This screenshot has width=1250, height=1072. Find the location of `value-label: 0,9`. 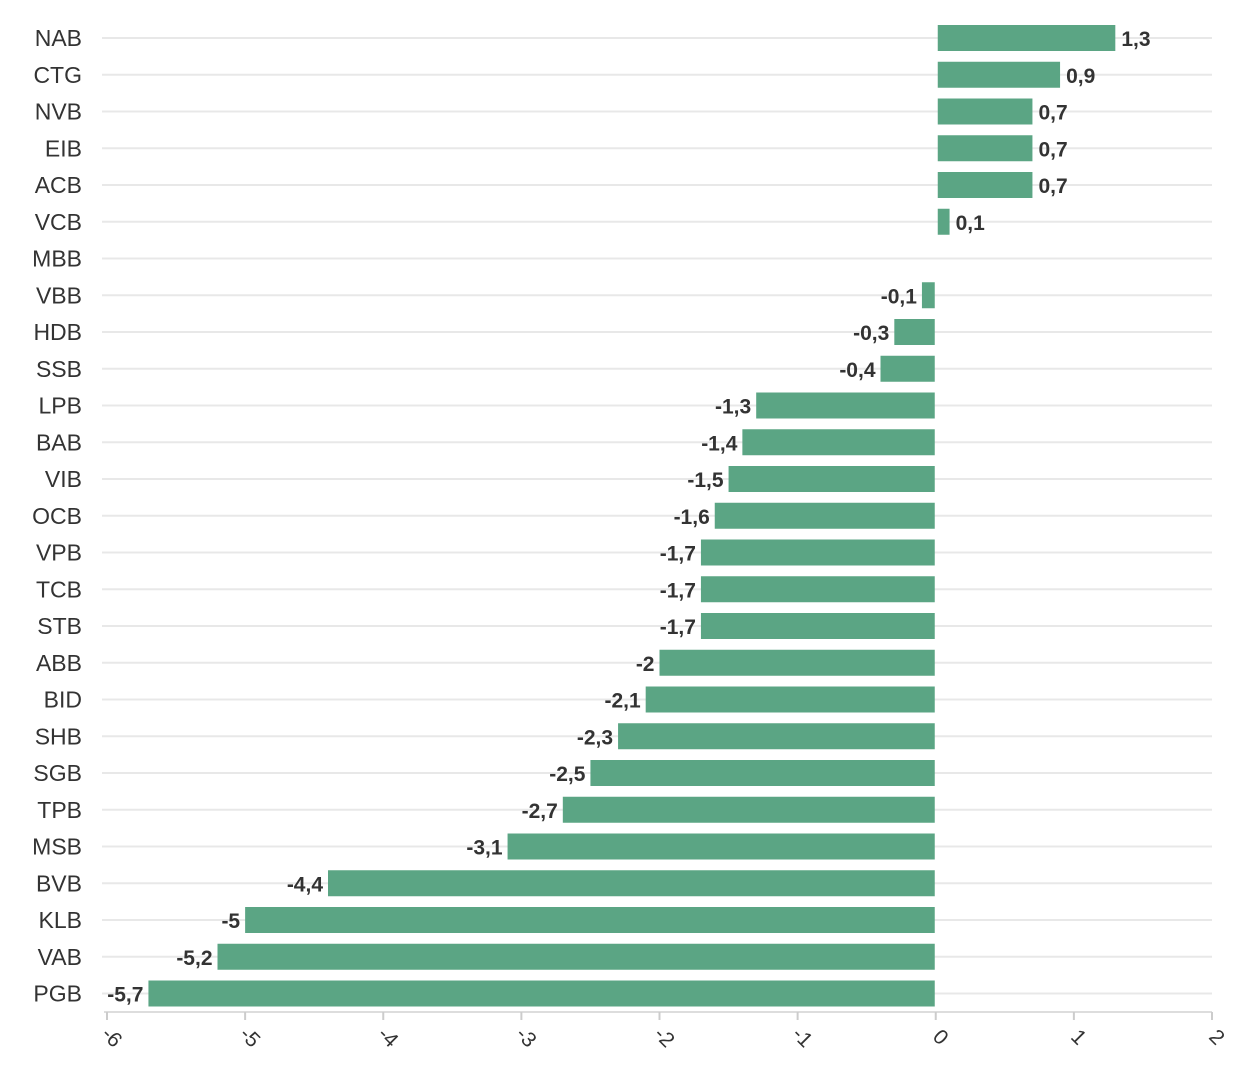

value-label: 0,9 is located at coordinates (1080, 76).